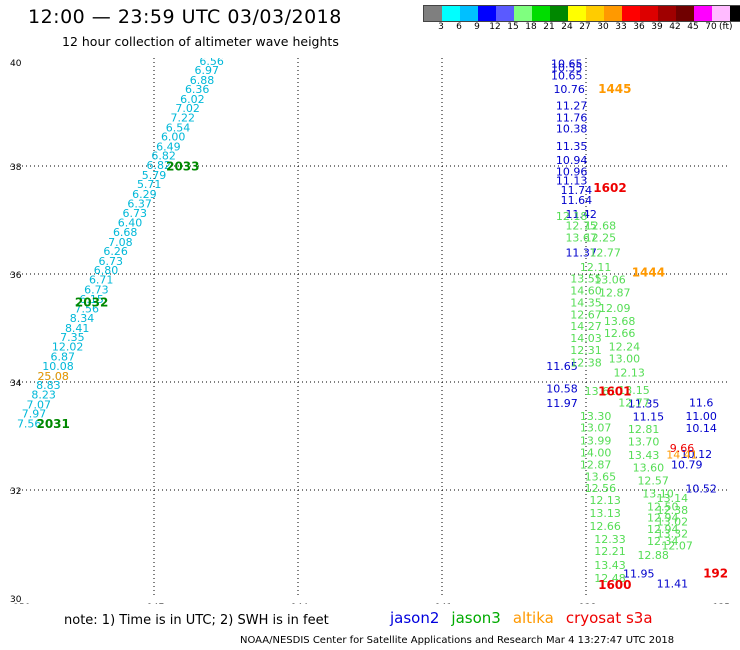  Describe the element at coordinates (621, 27) in the screenshot. I see `legend-label: 33` at that location.